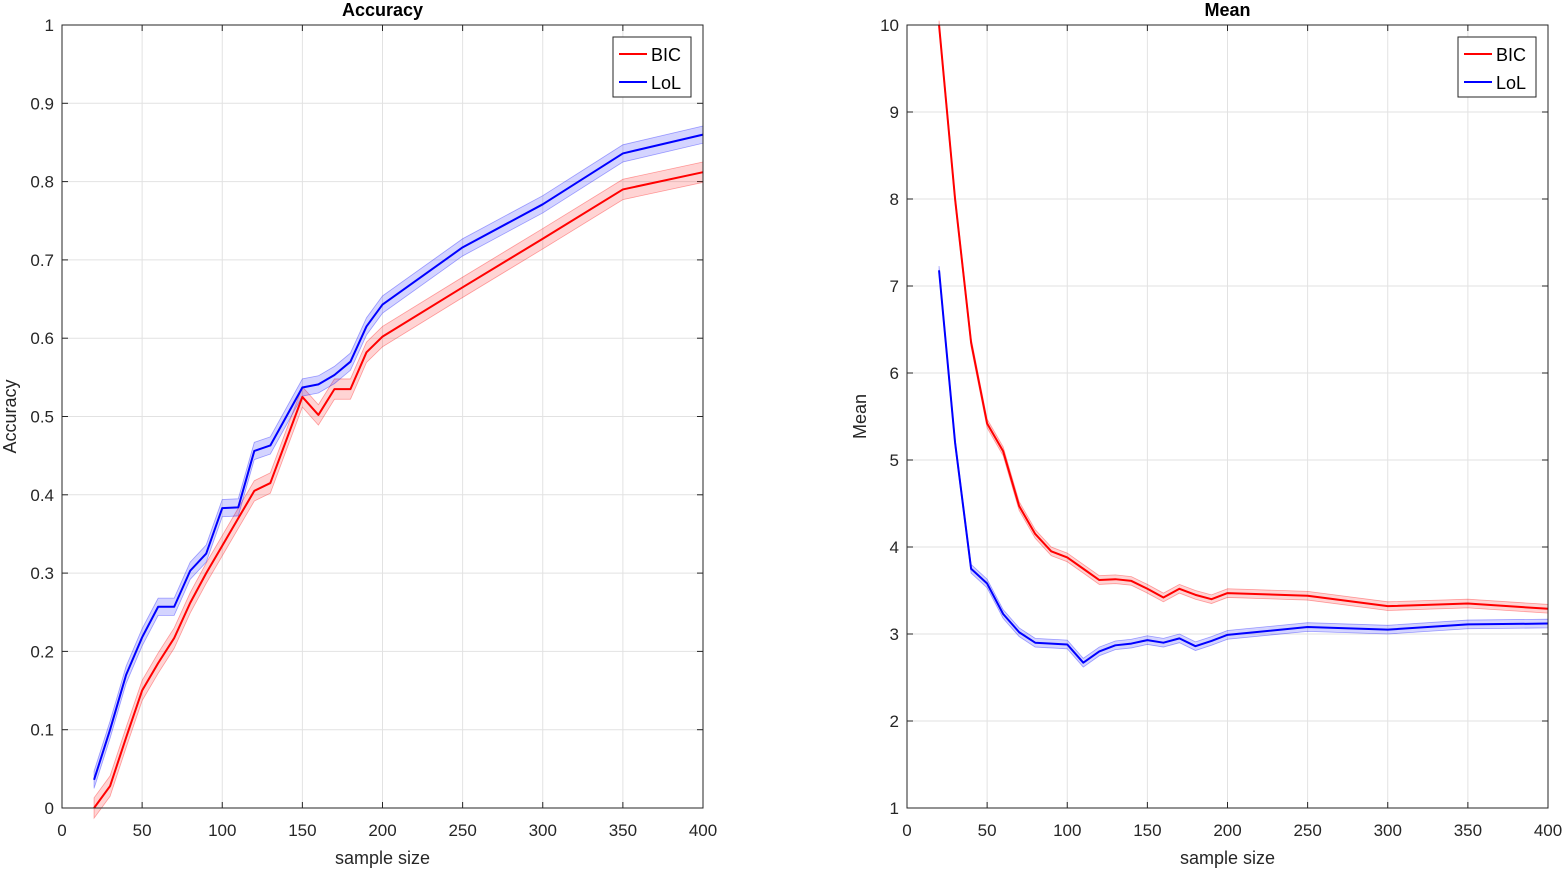 Image resolution: width=1566 pixels, height=870 pixels. Describe the element at coordinates (382, 10) in the screenshot. I see `chart-title: Accuracy` at that location.